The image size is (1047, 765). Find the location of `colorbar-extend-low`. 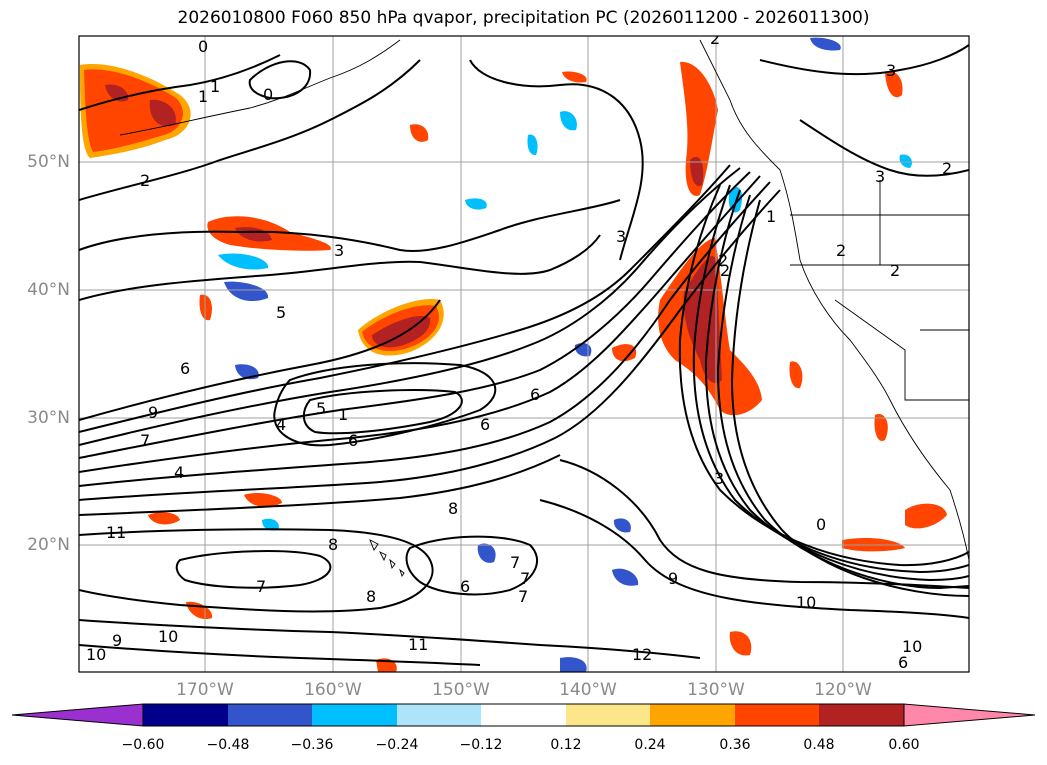

colorbar-extend-low is located at coordinates (77, 715).